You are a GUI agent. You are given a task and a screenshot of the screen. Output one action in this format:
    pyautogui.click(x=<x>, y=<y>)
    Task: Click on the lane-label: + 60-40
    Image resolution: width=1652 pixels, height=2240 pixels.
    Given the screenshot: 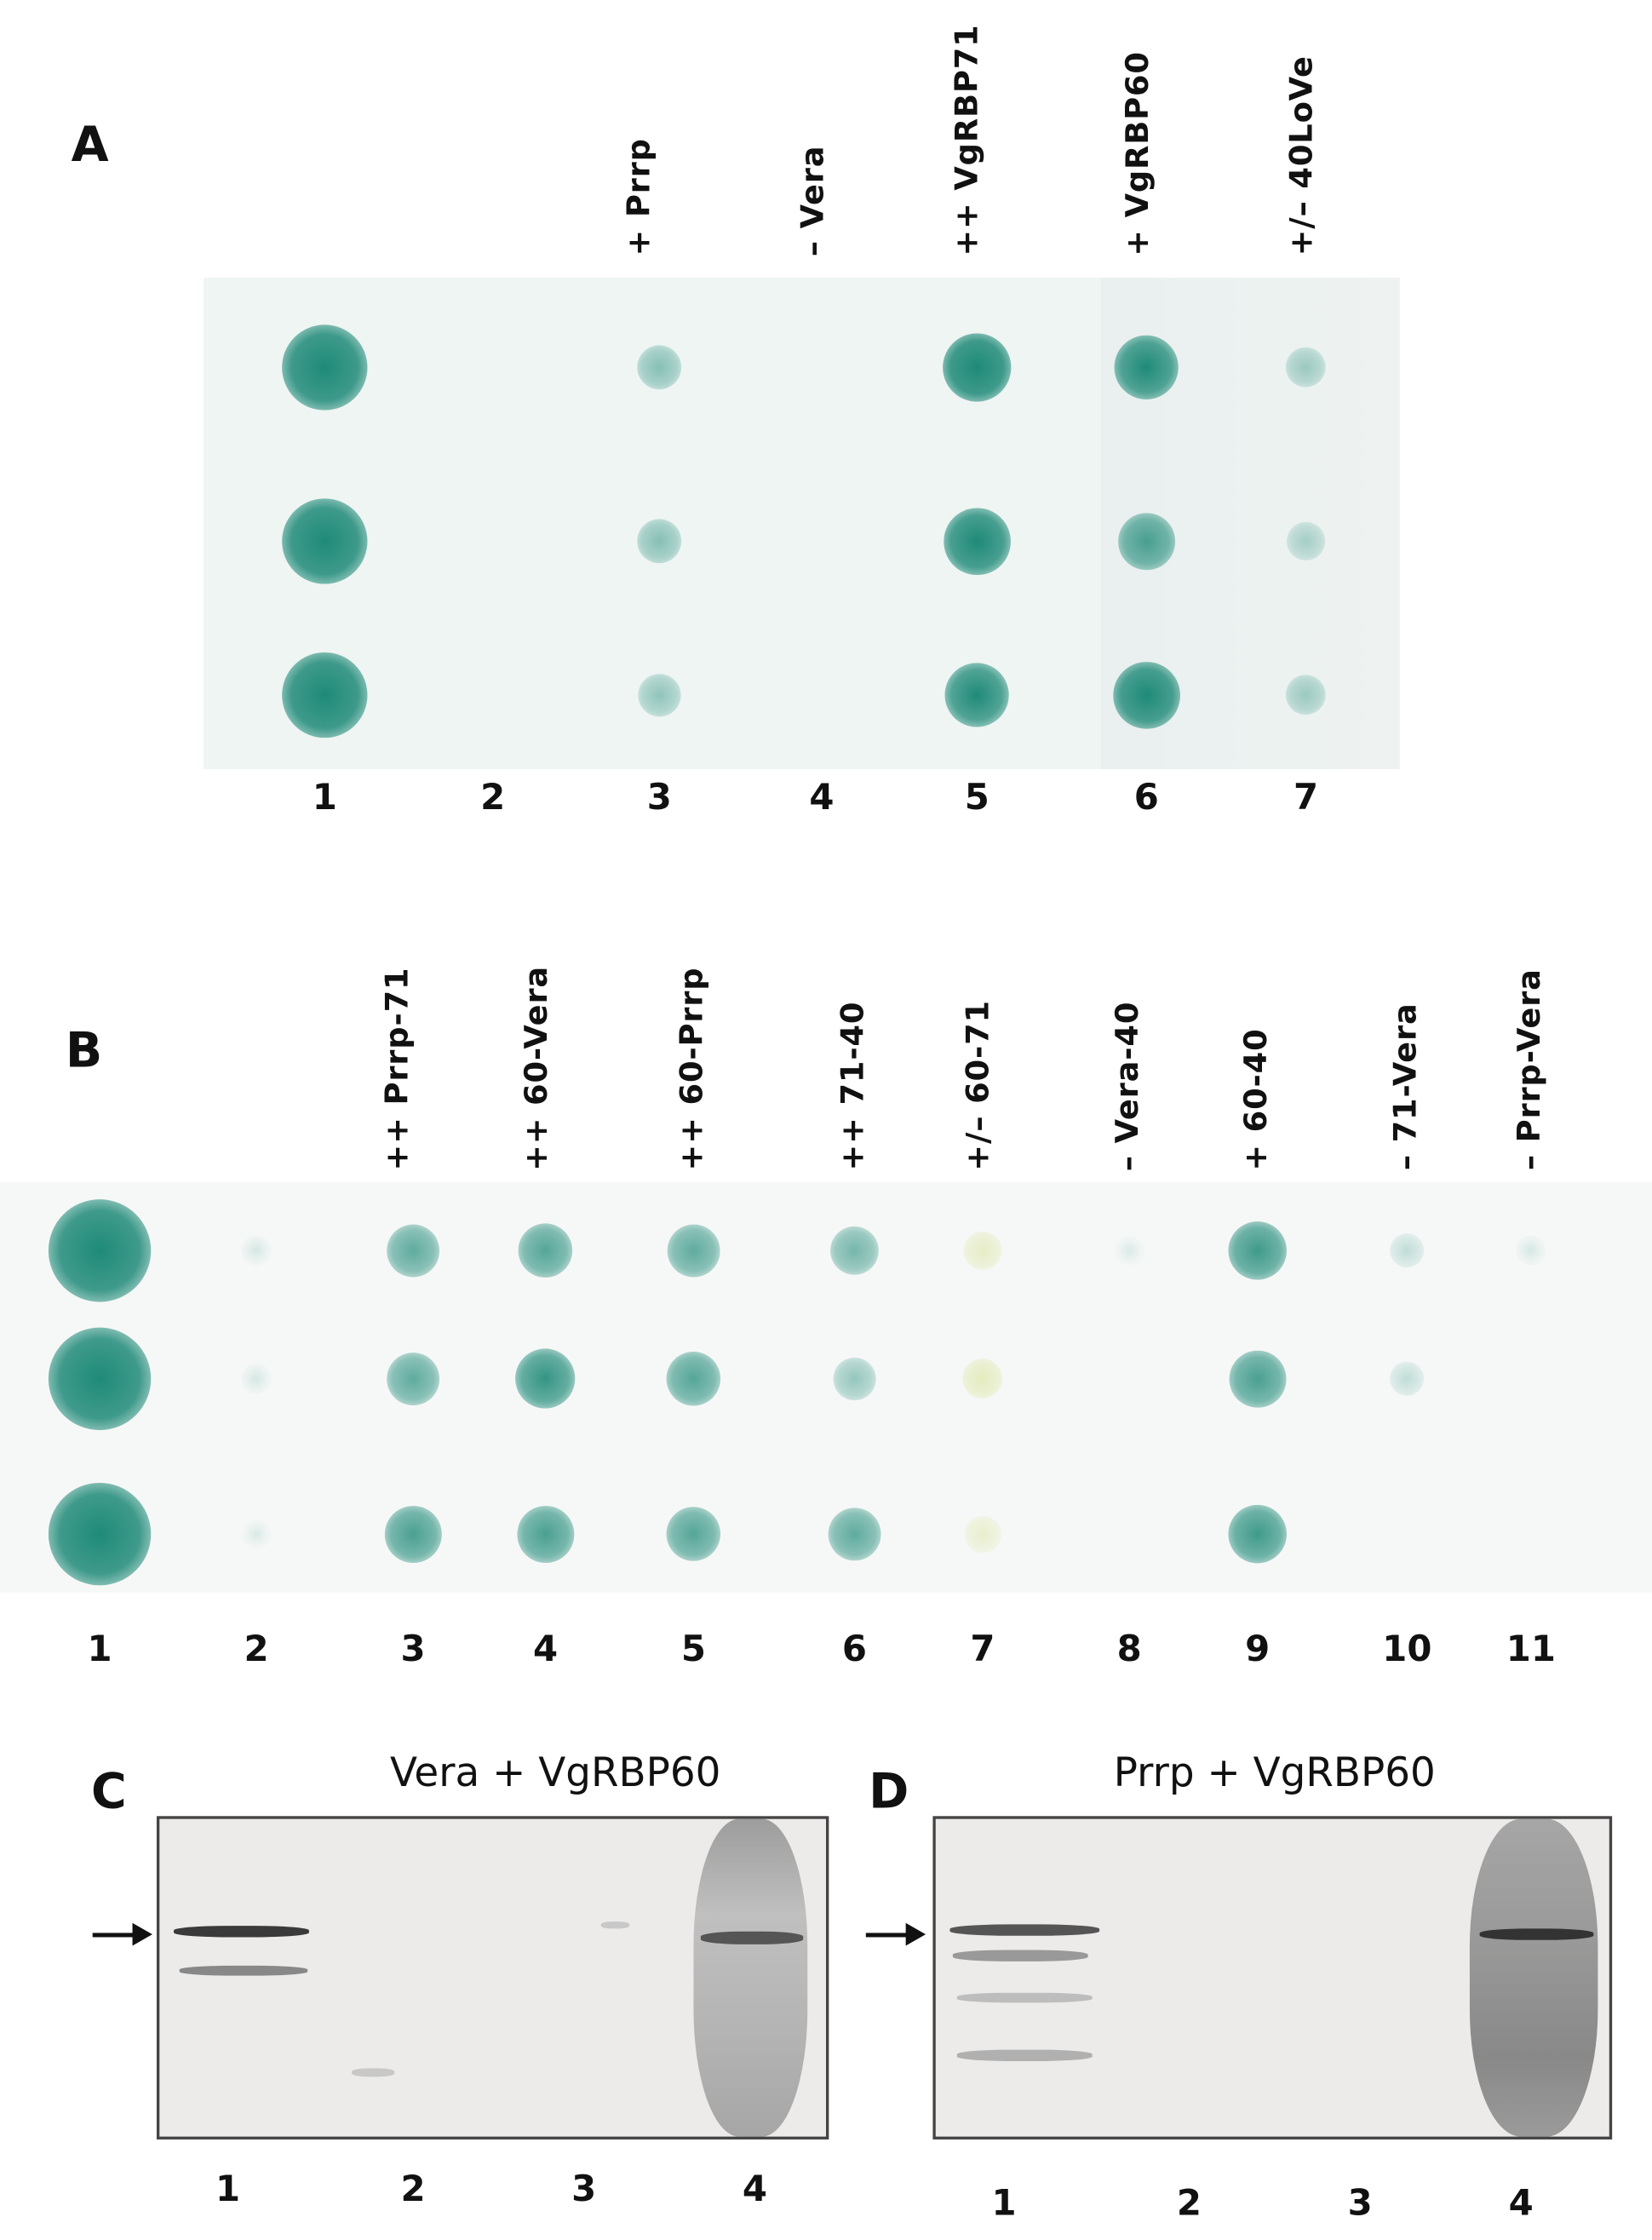 What is the action you would take?
    pyautogui.click(x=1256, y=1099)
    